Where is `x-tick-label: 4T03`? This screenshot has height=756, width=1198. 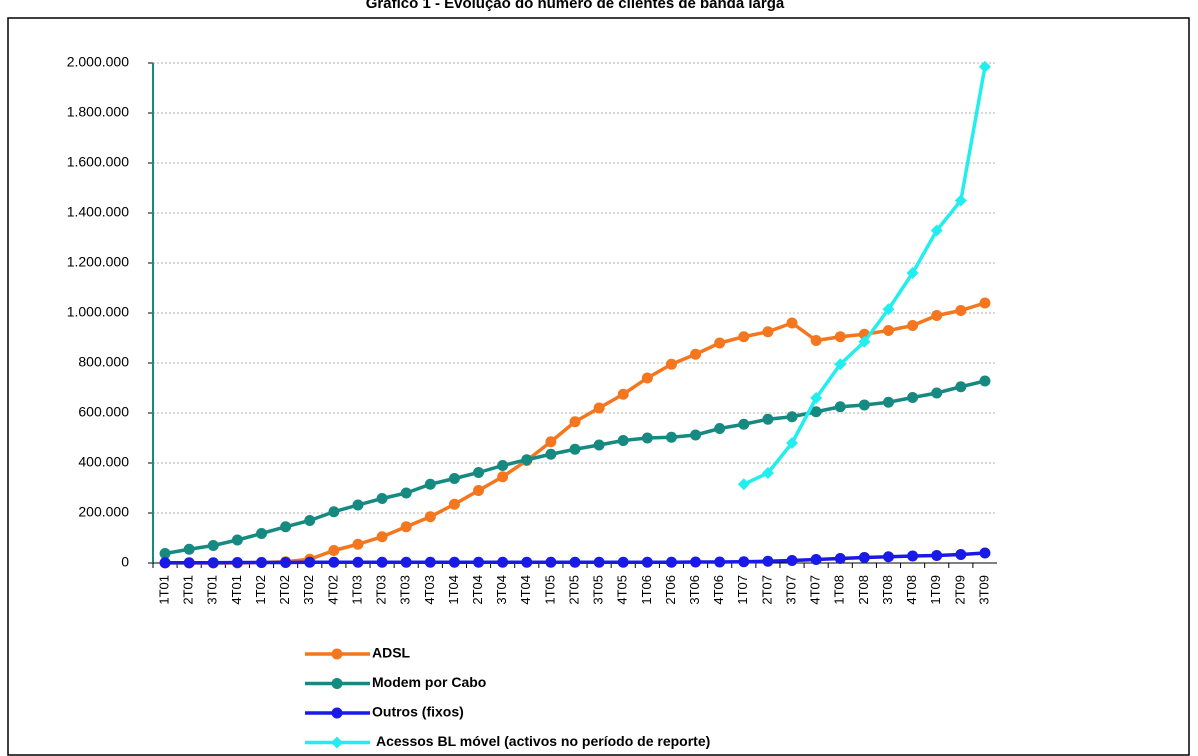 x-tick-label: 4T03 is located at coordinates (429, 590).